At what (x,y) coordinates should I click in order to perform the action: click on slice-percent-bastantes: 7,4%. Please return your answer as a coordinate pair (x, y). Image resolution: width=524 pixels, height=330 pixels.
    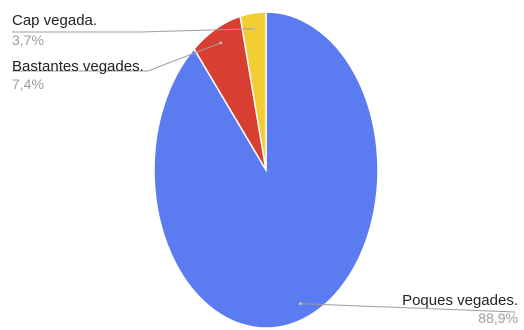
    Looking at the image, I should click on (28, 84).